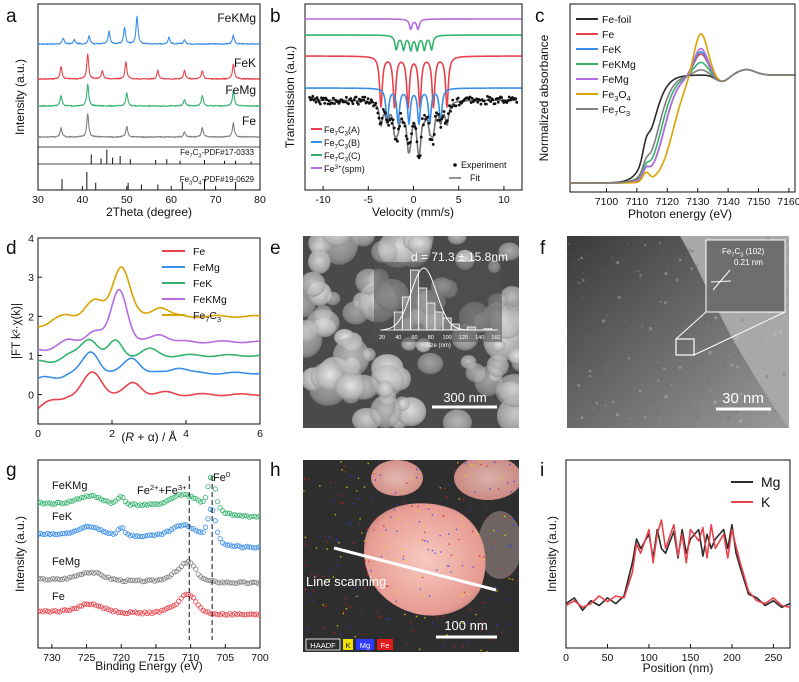 Image resolution: width=799 pixels, height=682 pixels. What do you see at coordinates (622, 110) in the screenshot?
I see `text-part: C` at bounding box center [622, 110].